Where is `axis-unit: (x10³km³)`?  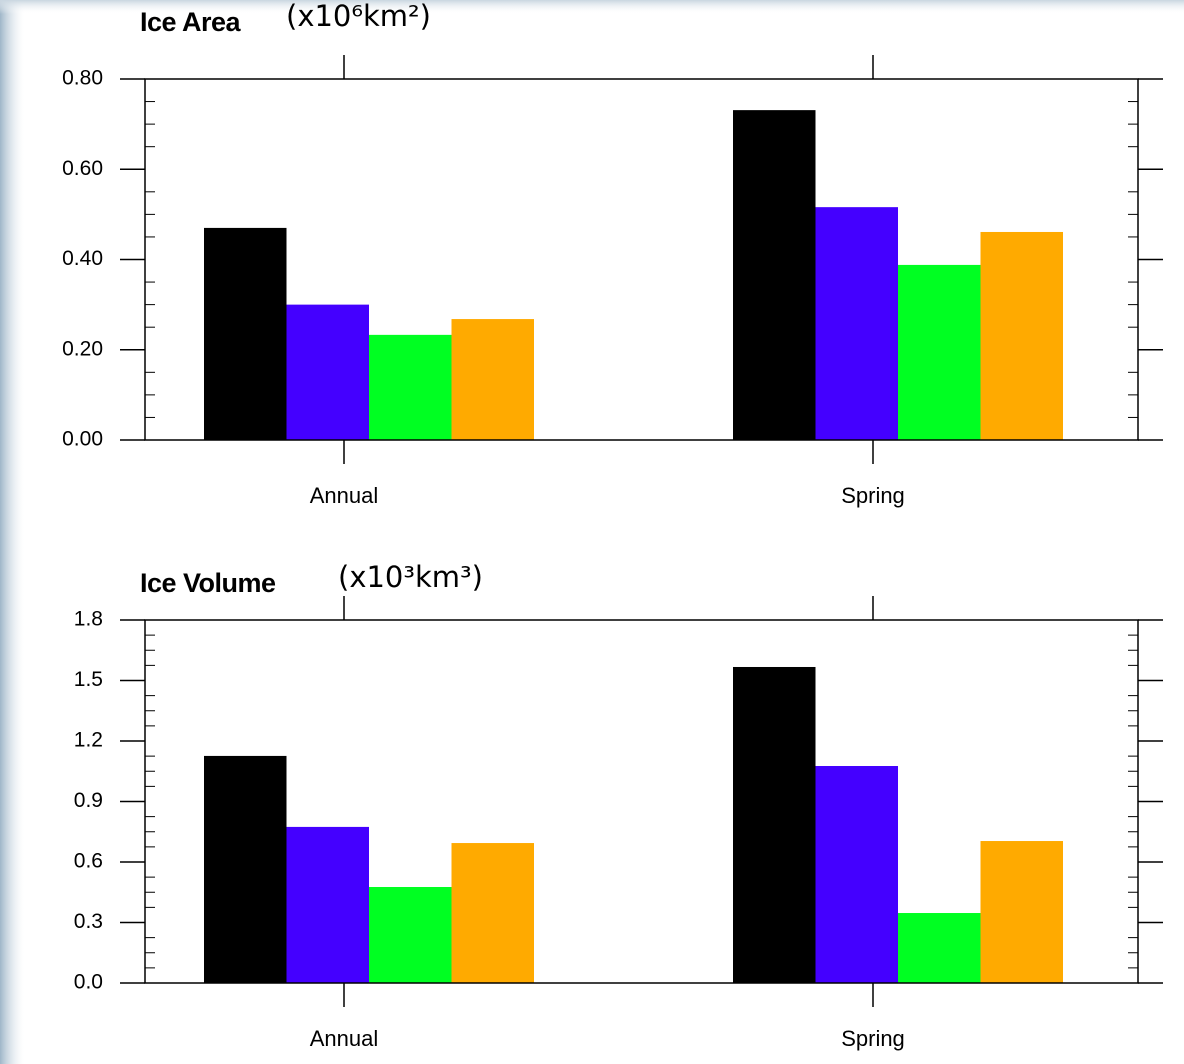
axis-unit: (x10³km³) is located at coordinates (410, 577).